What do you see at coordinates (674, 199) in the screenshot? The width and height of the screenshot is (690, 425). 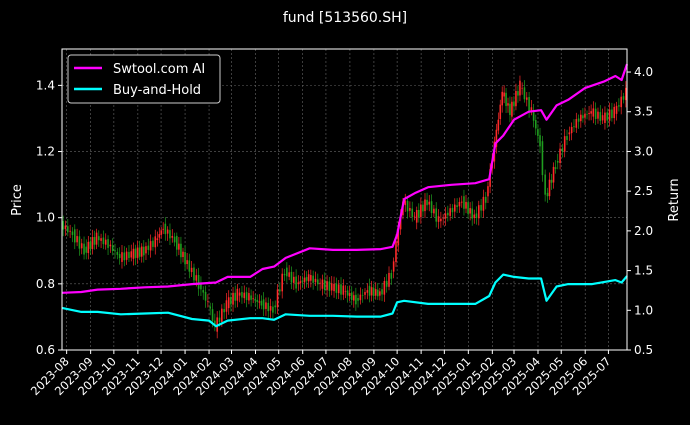 I see `y-label-right: Return` at bounding box center [674, 199].